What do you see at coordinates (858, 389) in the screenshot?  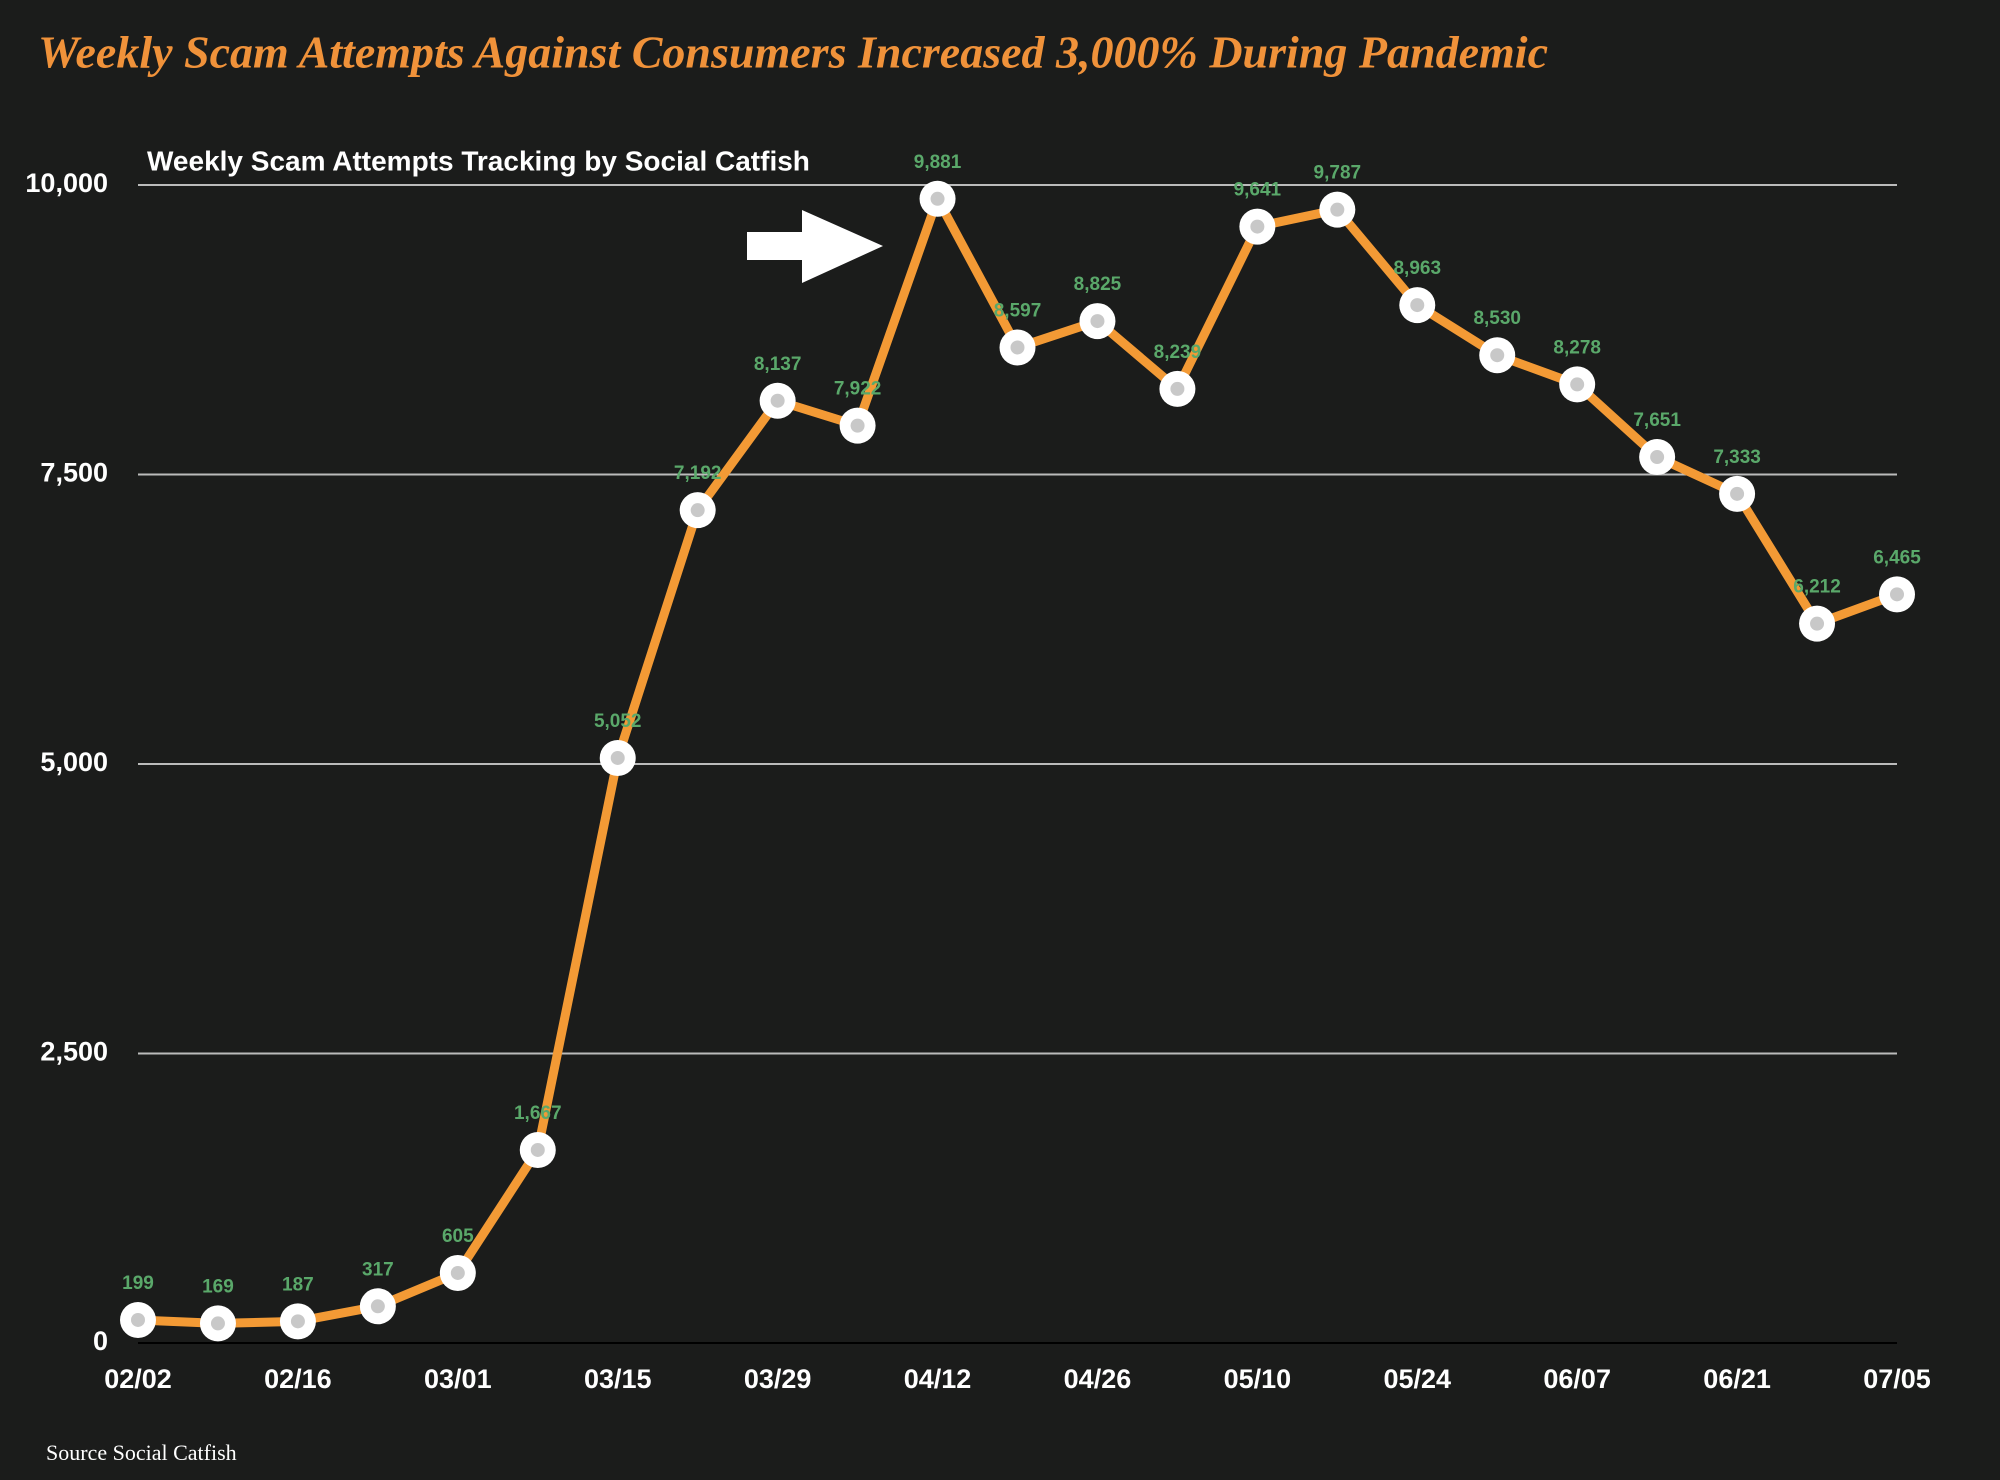 I see `data-label: 7,922` at bounding box center [858, 389].